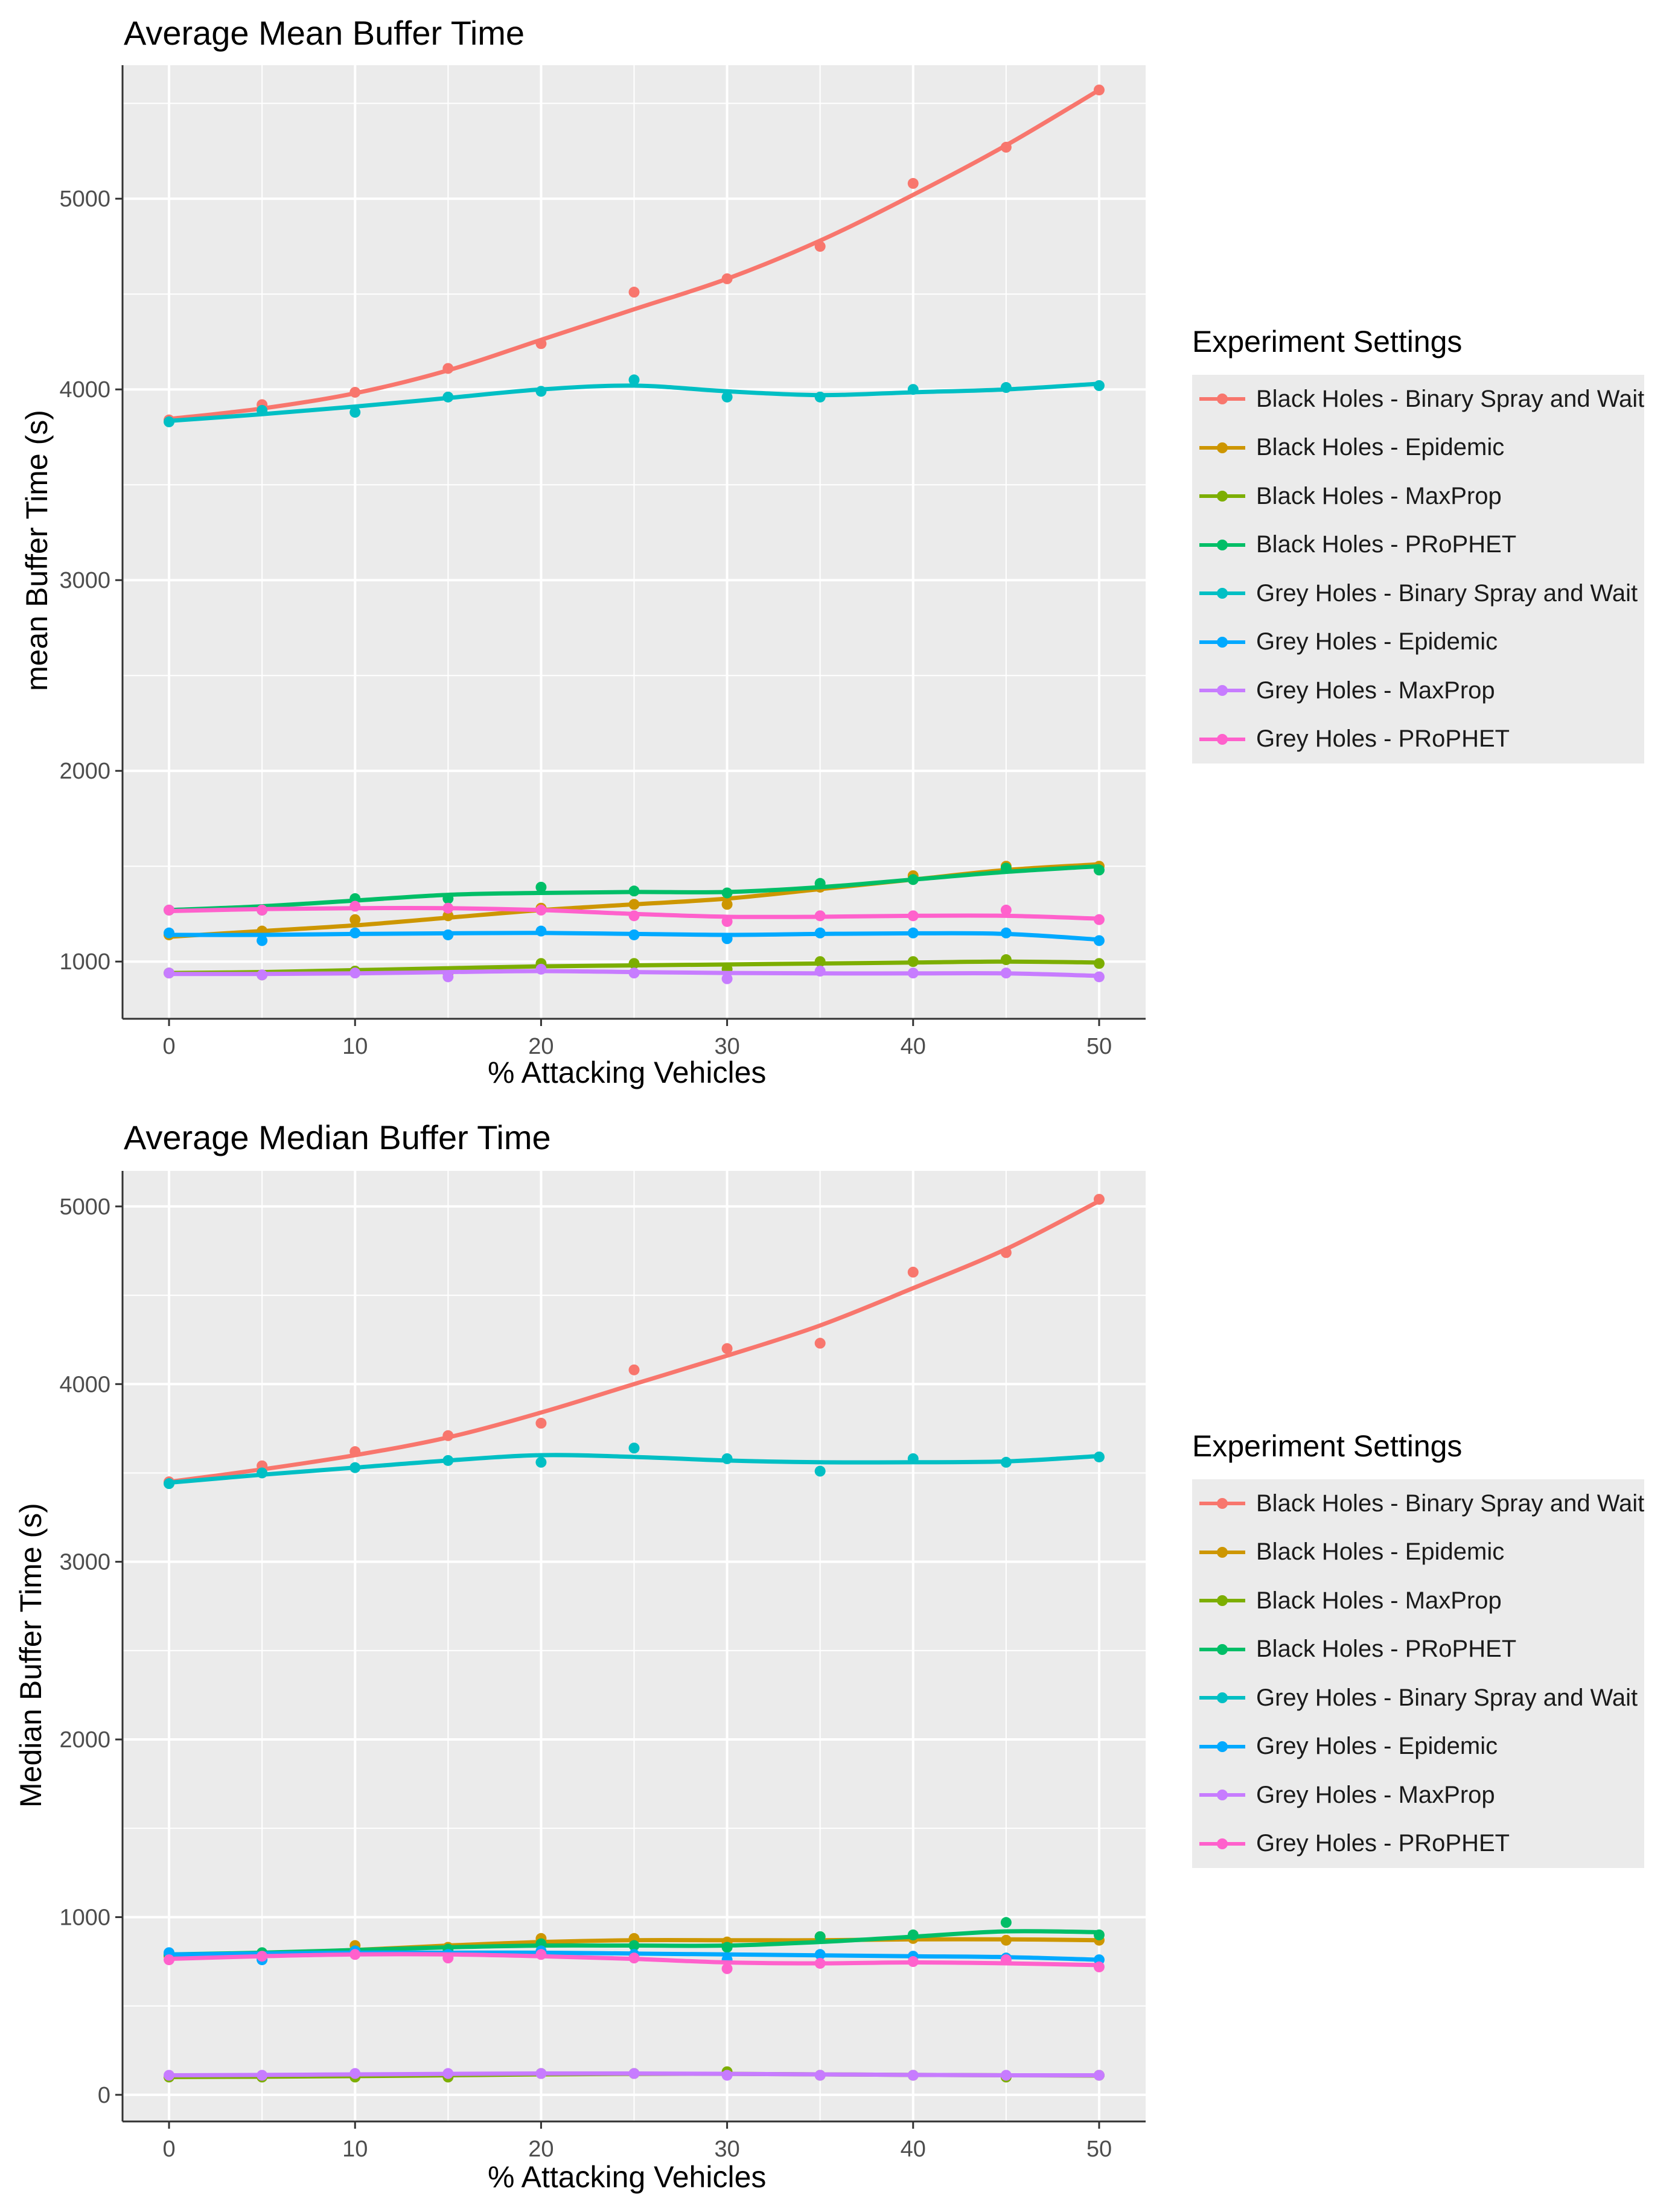 The image size is (1675, 2212). What do you see at coordinates (1383, 1843) in the screenshot?
I see `chart2-legend-label: Grey Holes - PRoPHET` at bounding box center [1383, 1843].